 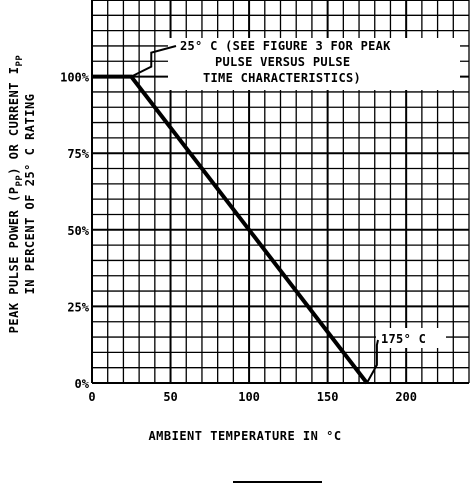 What do you see at coordinates (282, 62) in the screenshot?
I see `annotation-25c-line-2: PULSE VERSUS PULSE` at bounding box center [282, 62].